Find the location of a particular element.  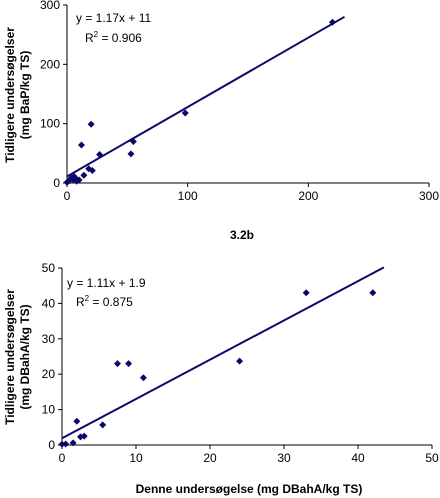

r2-label-bottom: R2 = 0.875 is located at coordinates (104, 301).